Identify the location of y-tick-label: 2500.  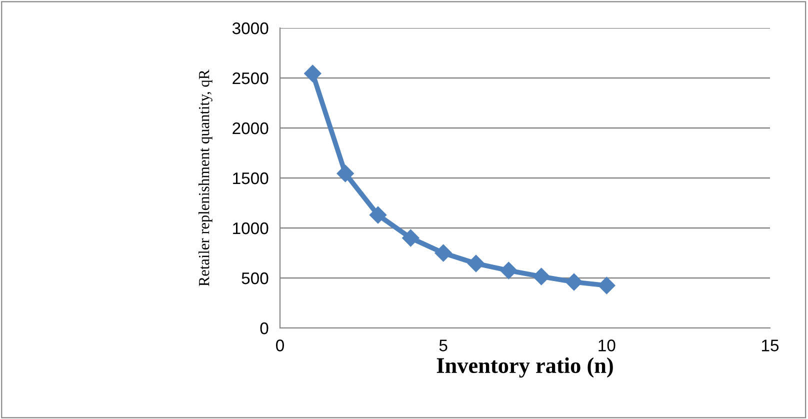
(250, 78).